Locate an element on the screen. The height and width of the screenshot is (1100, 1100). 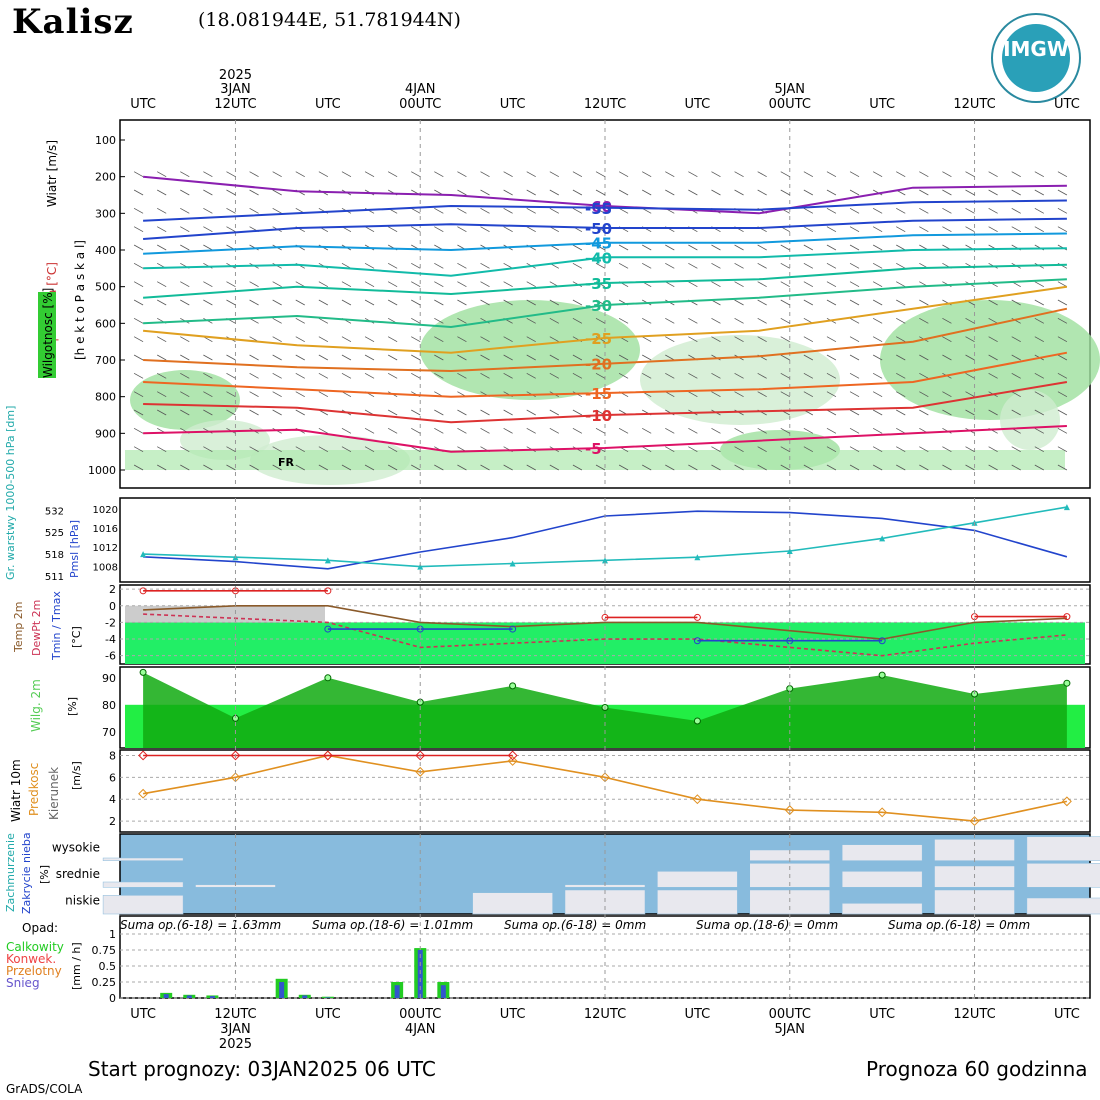
top-time-label: 12UTC is located at coordinates (974, 104).